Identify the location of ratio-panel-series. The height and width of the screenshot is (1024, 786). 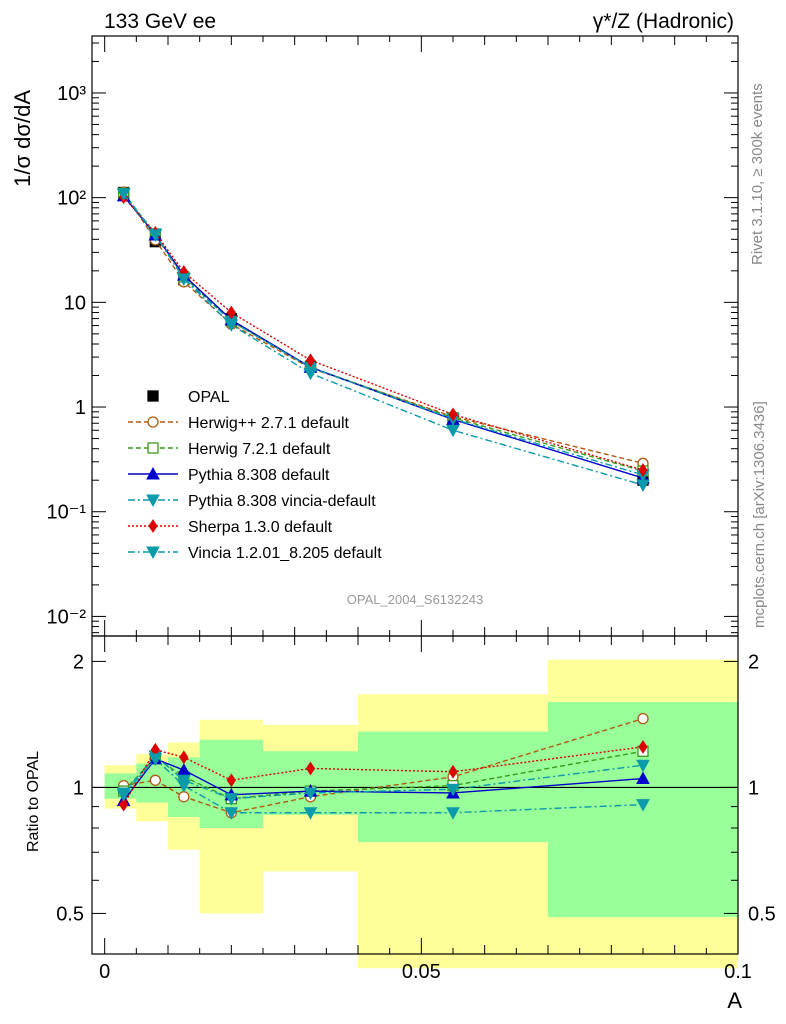
(383, 766).